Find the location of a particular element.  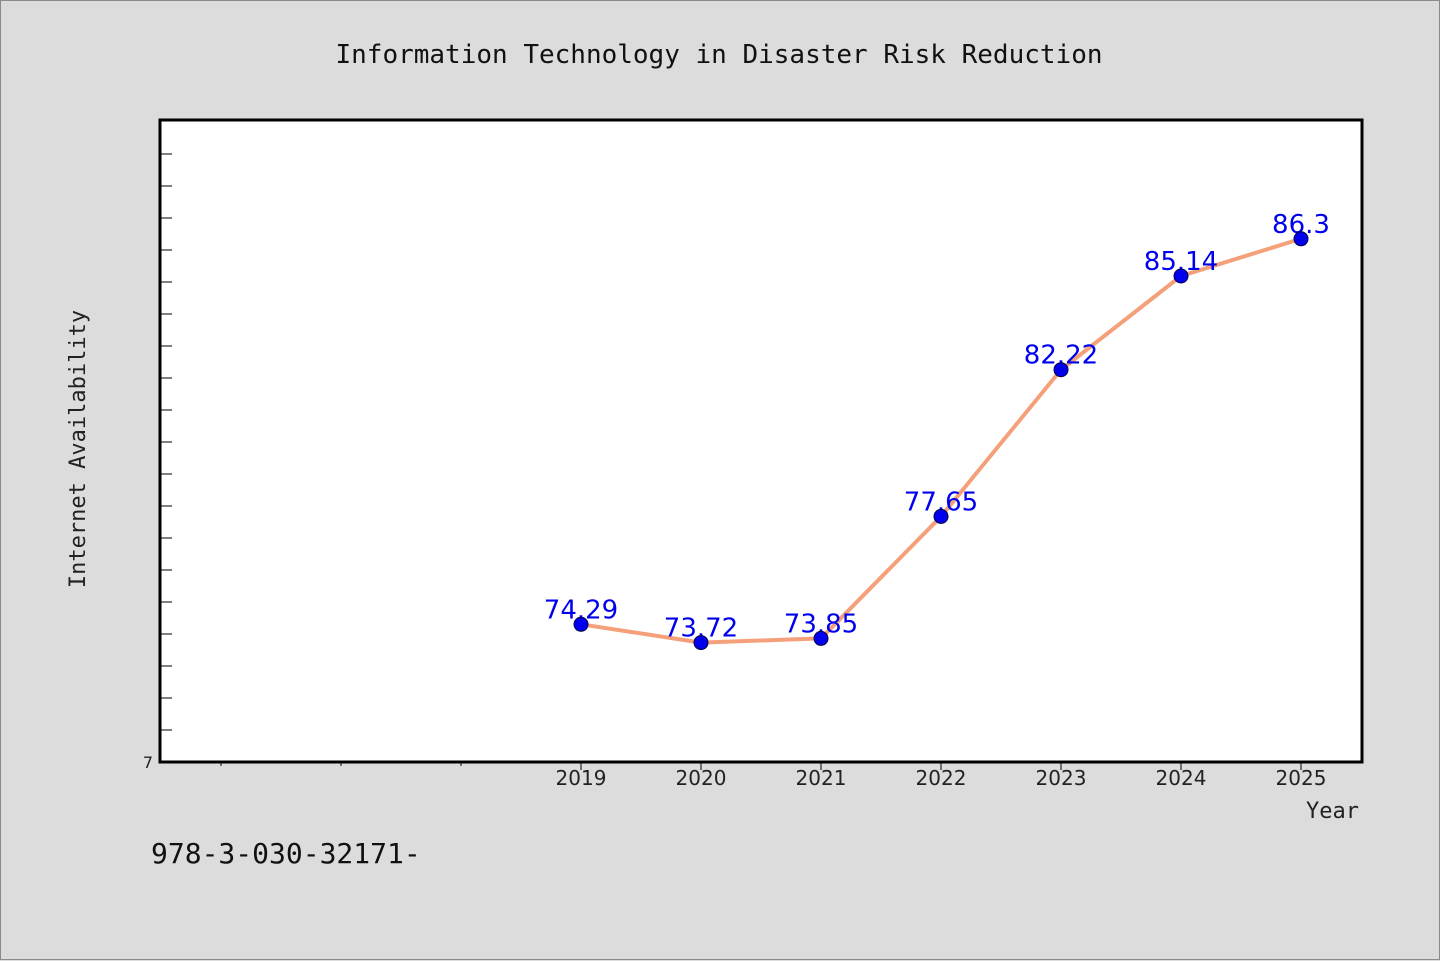

x-tick-label: 2019 is located at coordinates (581, 778).